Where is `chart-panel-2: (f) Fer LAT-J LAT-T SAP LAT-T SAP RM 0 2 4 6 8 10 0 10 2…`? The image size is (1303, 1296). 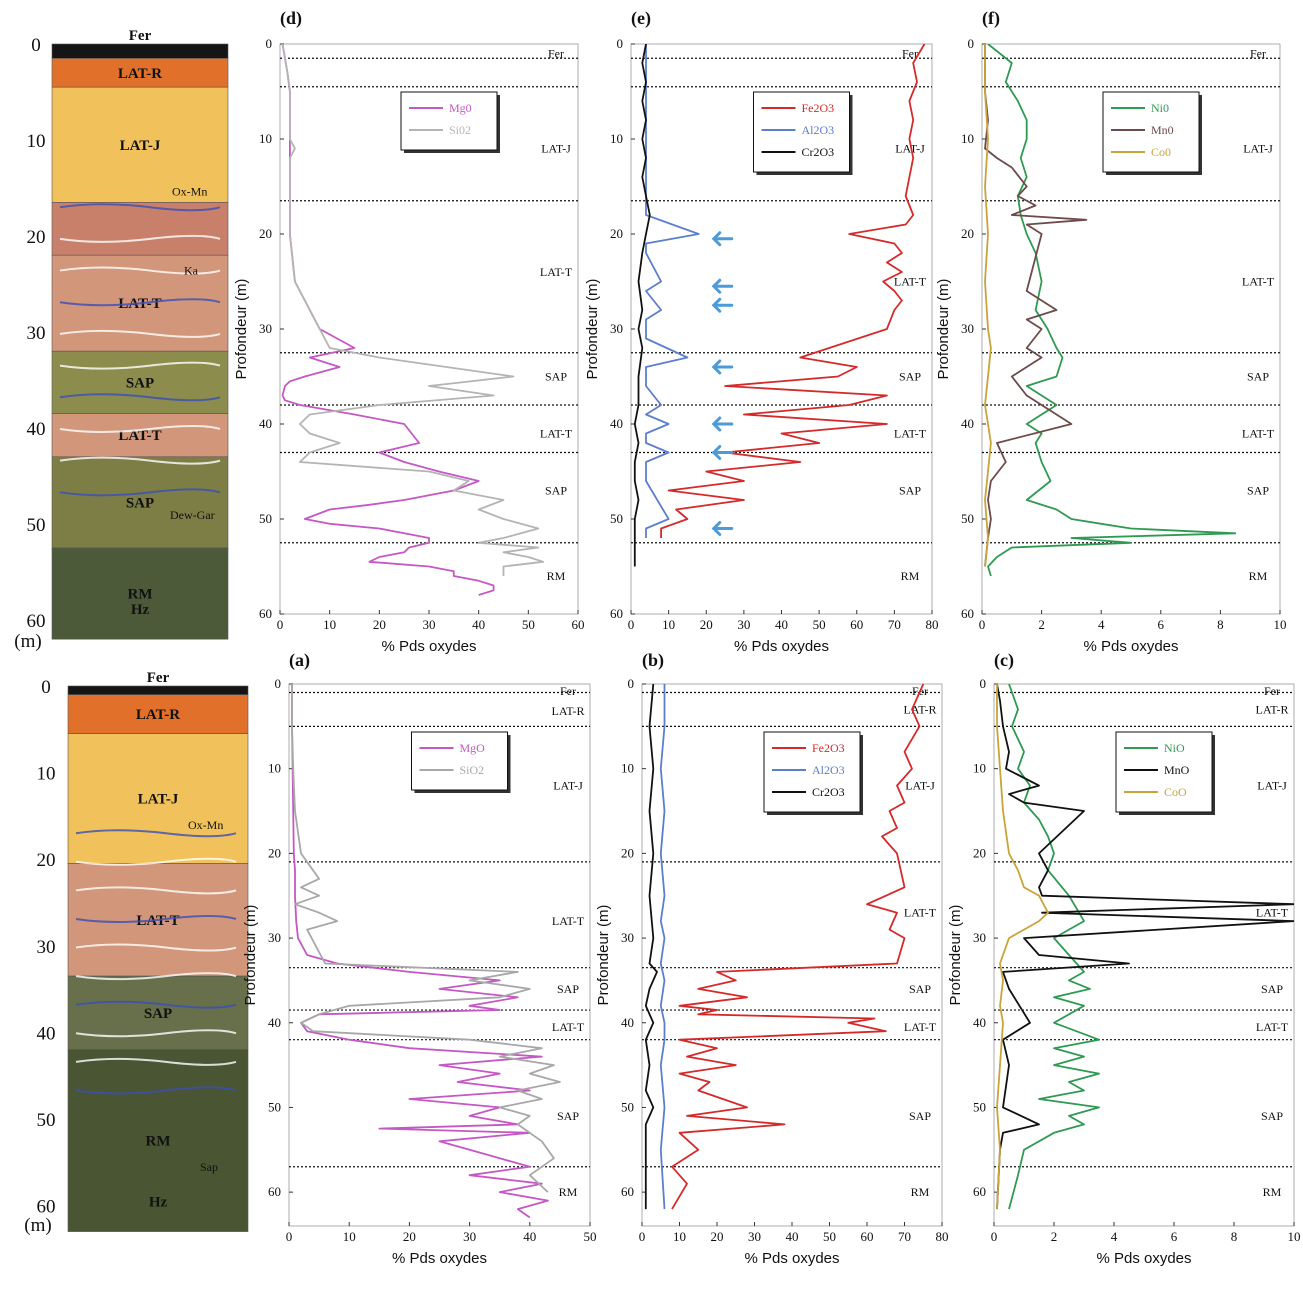 chart-panel-2: (f) Fer LAT-J LAT-T SAP LAT-T SAP RM 0 2 4 6 8 10 0 10 2… is located at coordinates (1111, 331).